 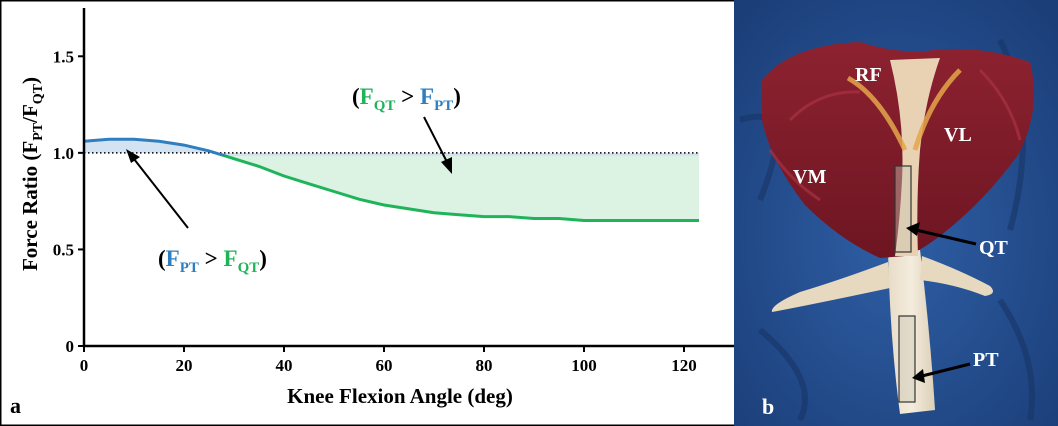 I want to click on retinaculum-right, so click(x=957, y=276).